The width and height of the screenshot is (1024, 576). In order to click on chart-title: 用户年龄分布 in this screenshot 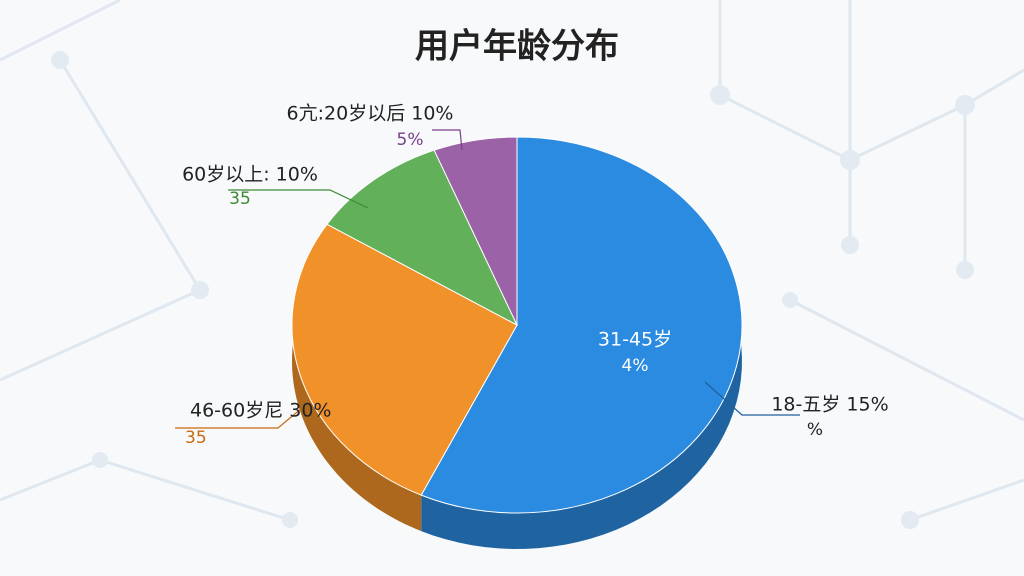, I will do `click(517, 47)`.